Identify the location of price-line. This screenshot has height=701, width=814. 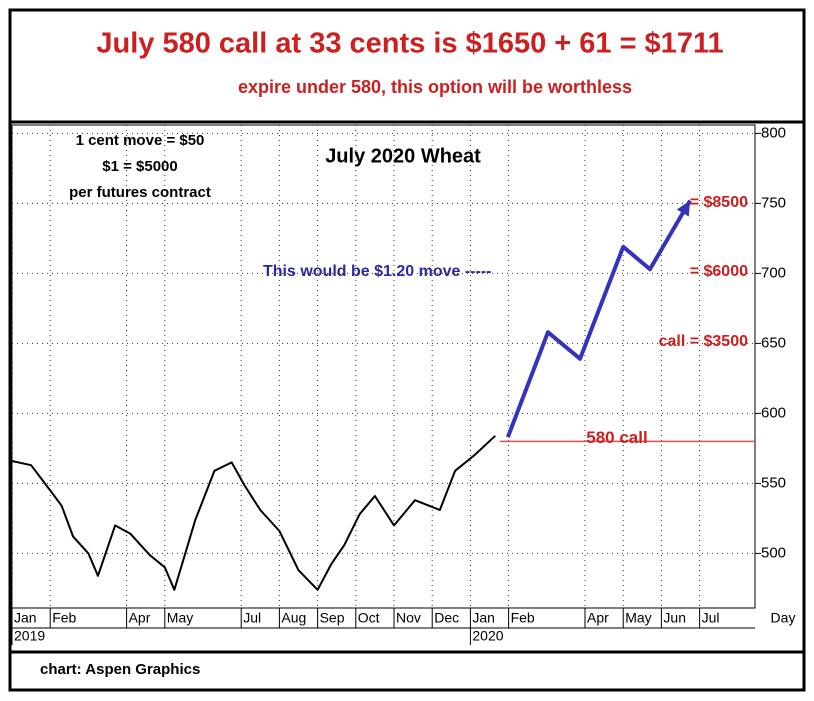
(253, 513).